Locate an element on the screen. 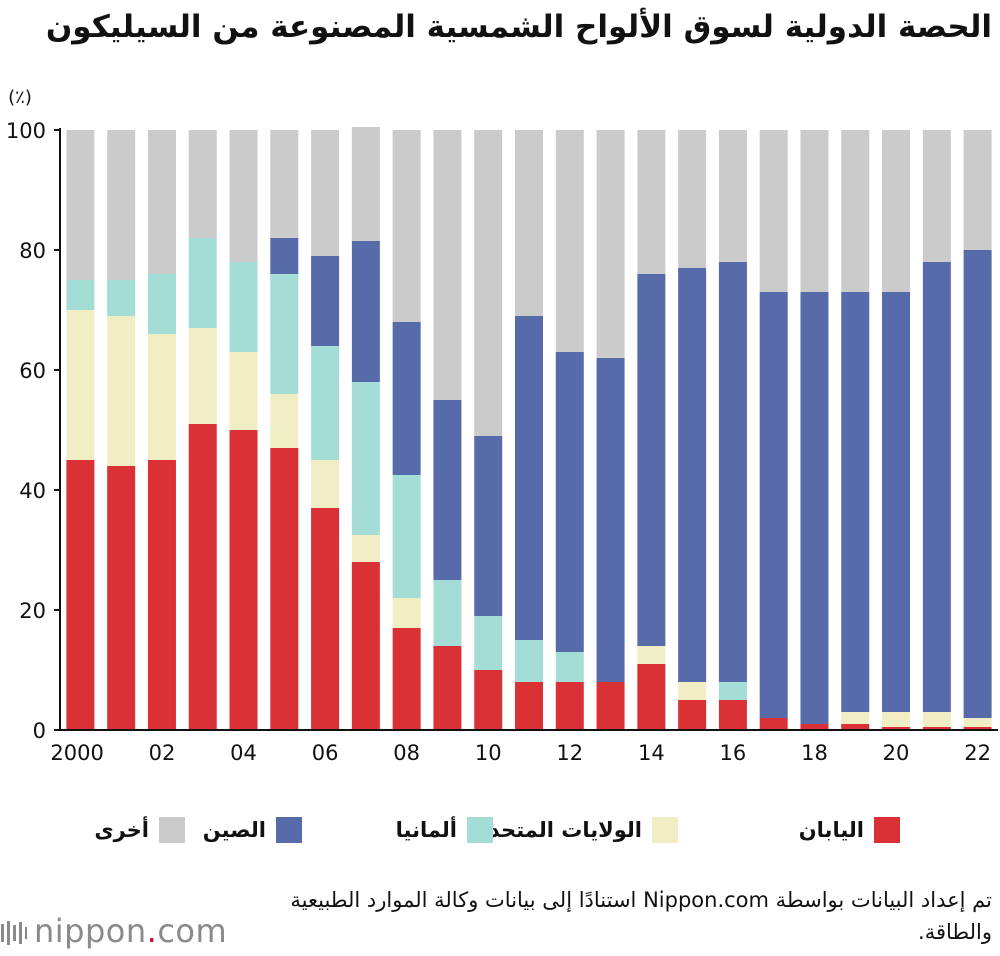  bar-china-2019 is located at coordinates (855, 502).